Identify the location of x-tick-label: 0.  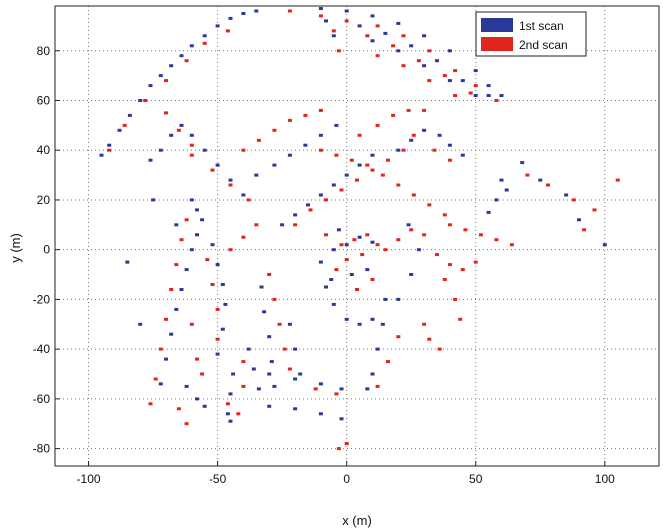
(346, 479).